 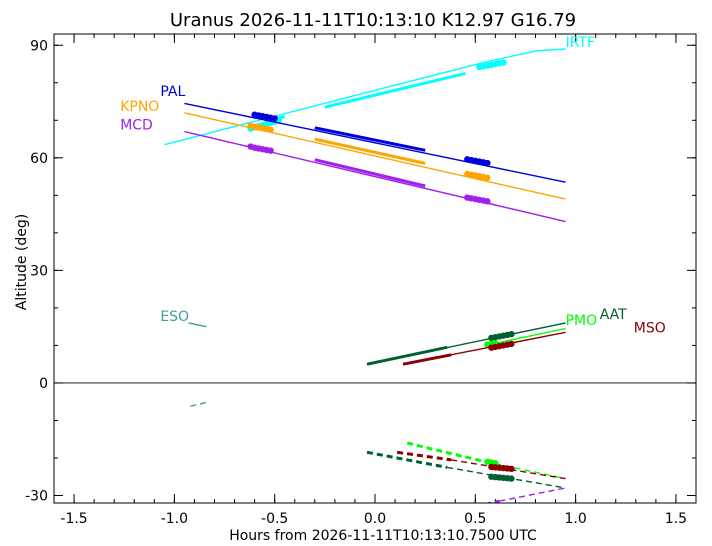 I want to click on x-axis-title: Hours from 2026-11-11T10:13:10.7500 UTC, so click(x=383, y=536).